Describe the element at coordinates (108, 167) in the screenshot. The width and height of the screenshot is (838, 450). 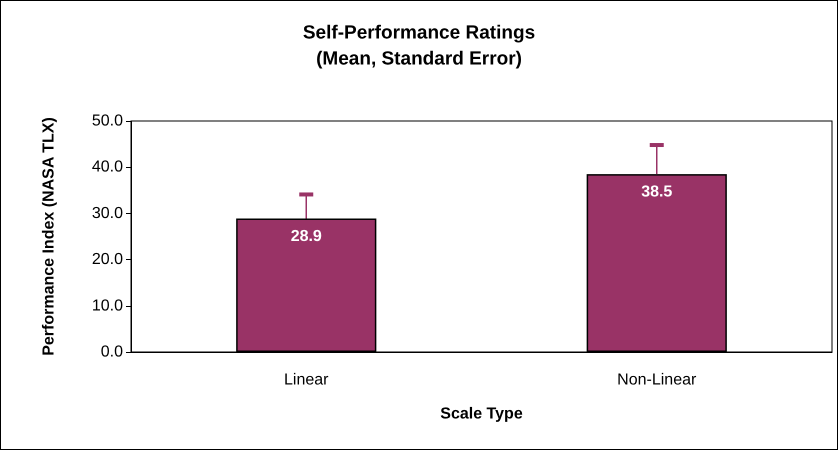
I see `y-tick-label: 40.0` at that location.